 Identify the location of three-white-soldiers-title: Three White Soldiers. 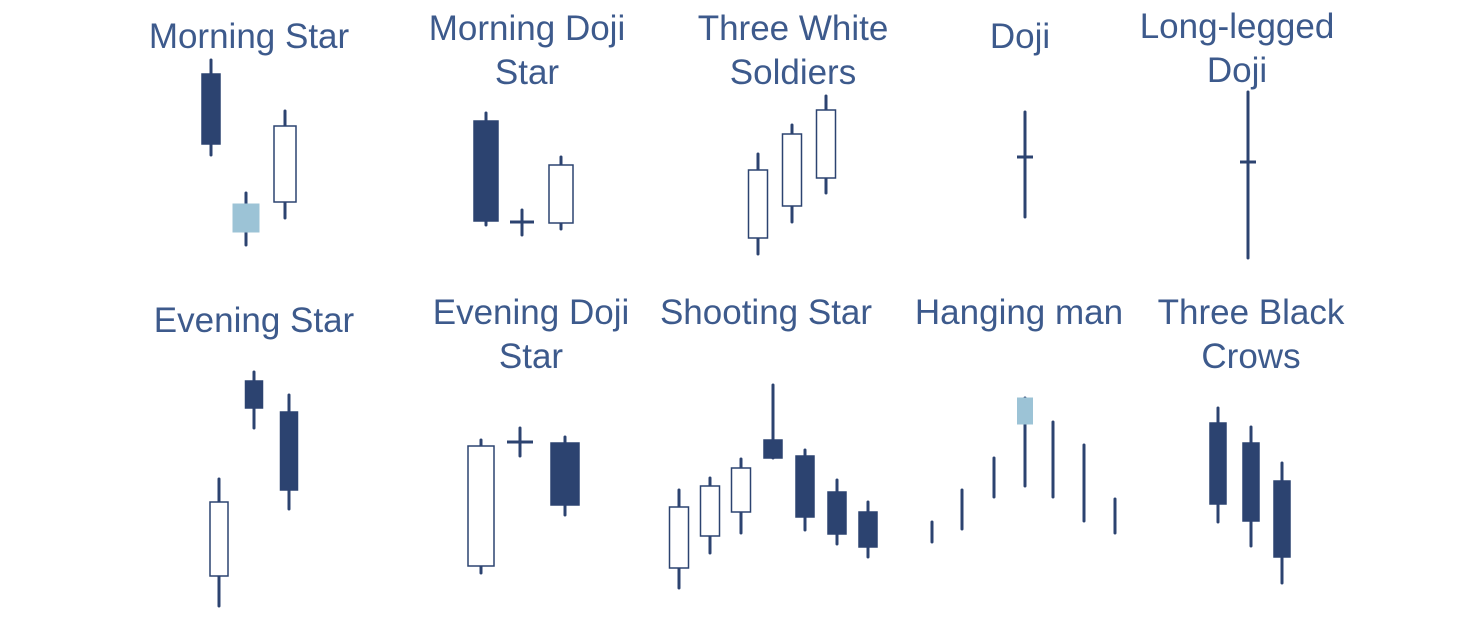
(793, 50).